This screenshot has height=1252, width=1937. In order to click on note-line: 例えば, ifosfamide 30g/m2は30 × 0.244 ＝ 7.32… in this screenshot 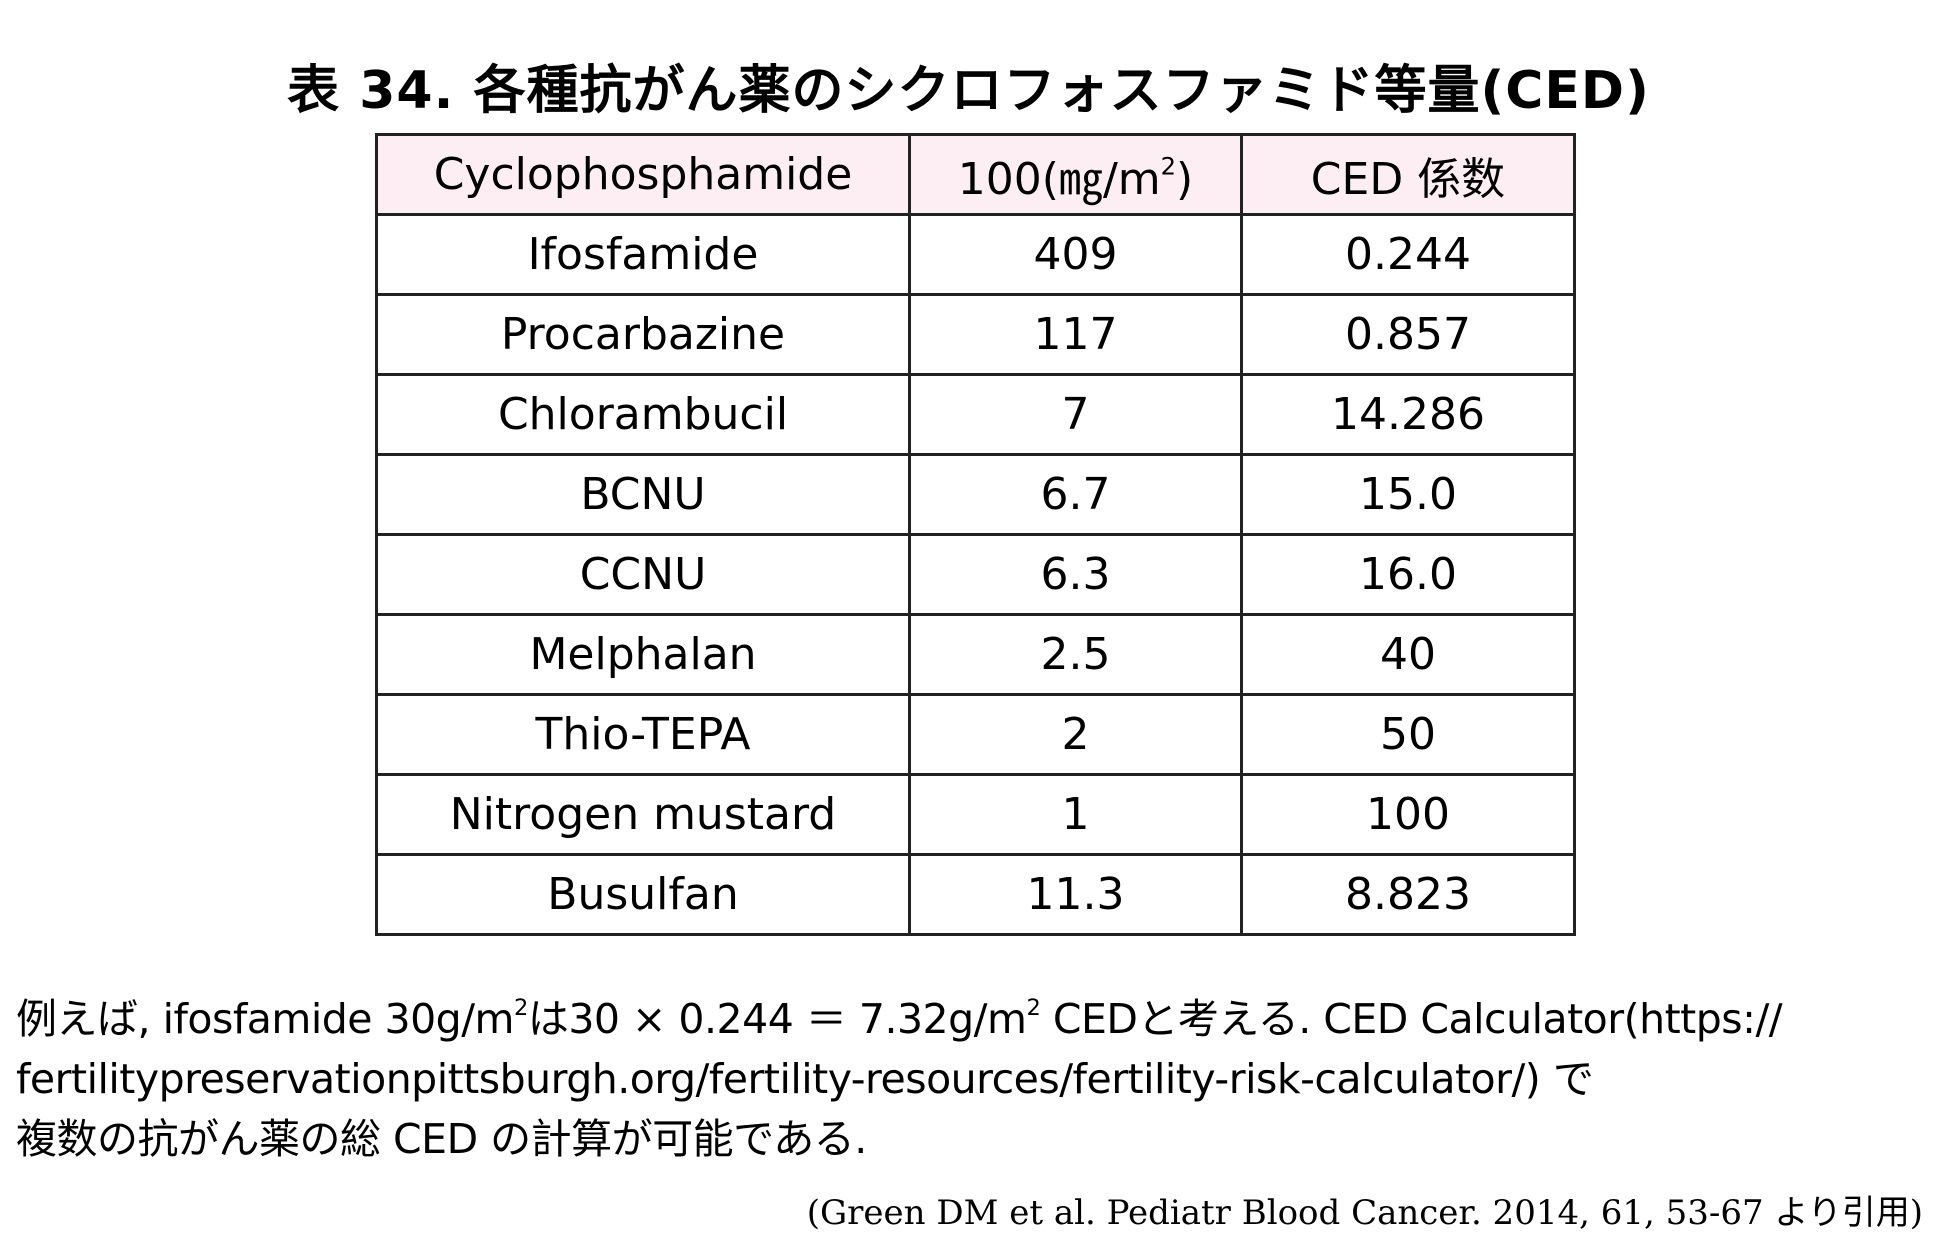, I will do `click(899, 1015)`.